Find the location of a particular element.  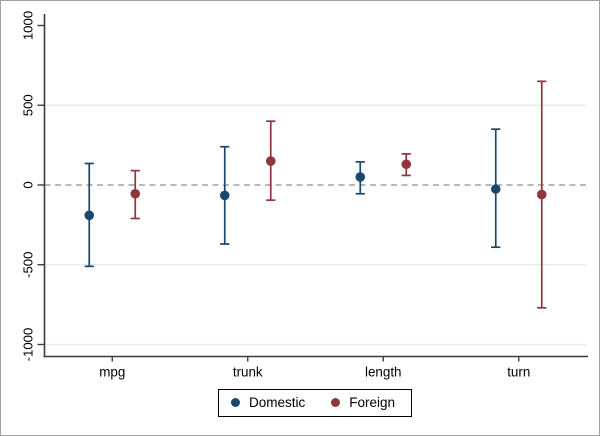

x-category-label: length is located at coordinates (383, 372).